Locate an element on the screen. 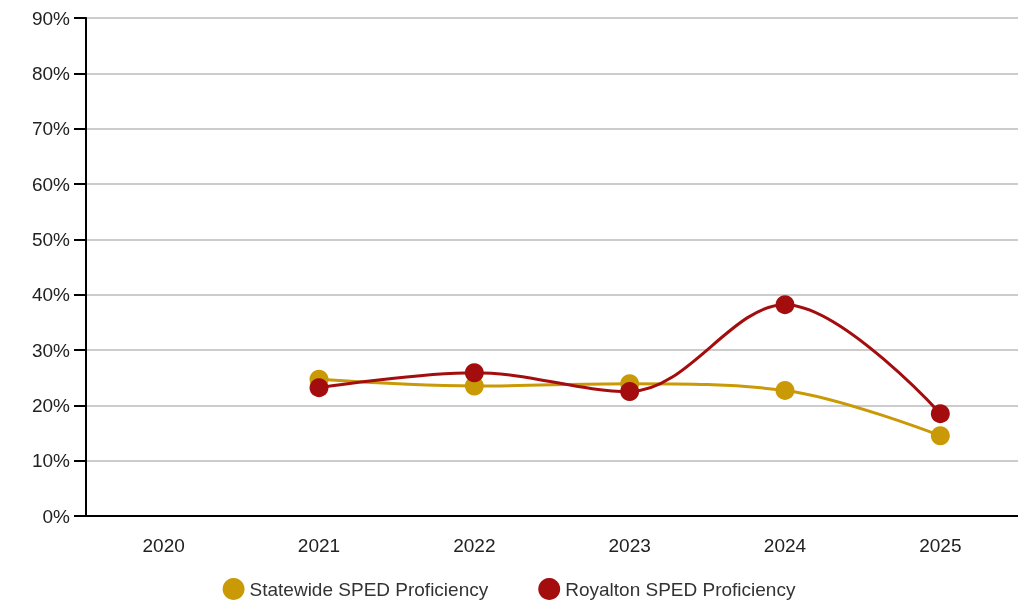  y-tick-label: 80% is located at coordinates (51, 73).